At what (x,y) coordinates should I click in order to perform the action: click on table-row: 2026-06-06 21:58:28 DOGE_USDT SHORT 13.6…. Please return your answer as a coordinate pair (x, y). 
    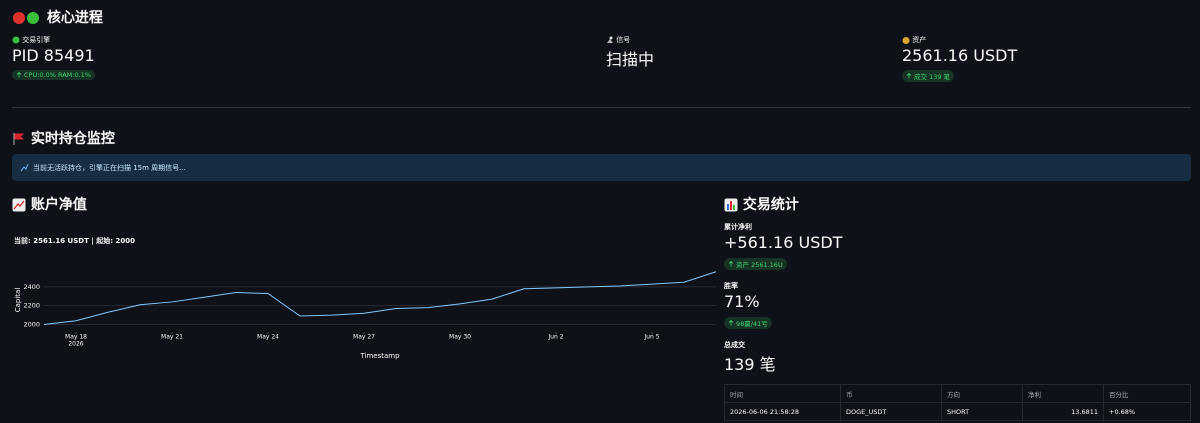
    Looking at the image, I should click on (957, 411).